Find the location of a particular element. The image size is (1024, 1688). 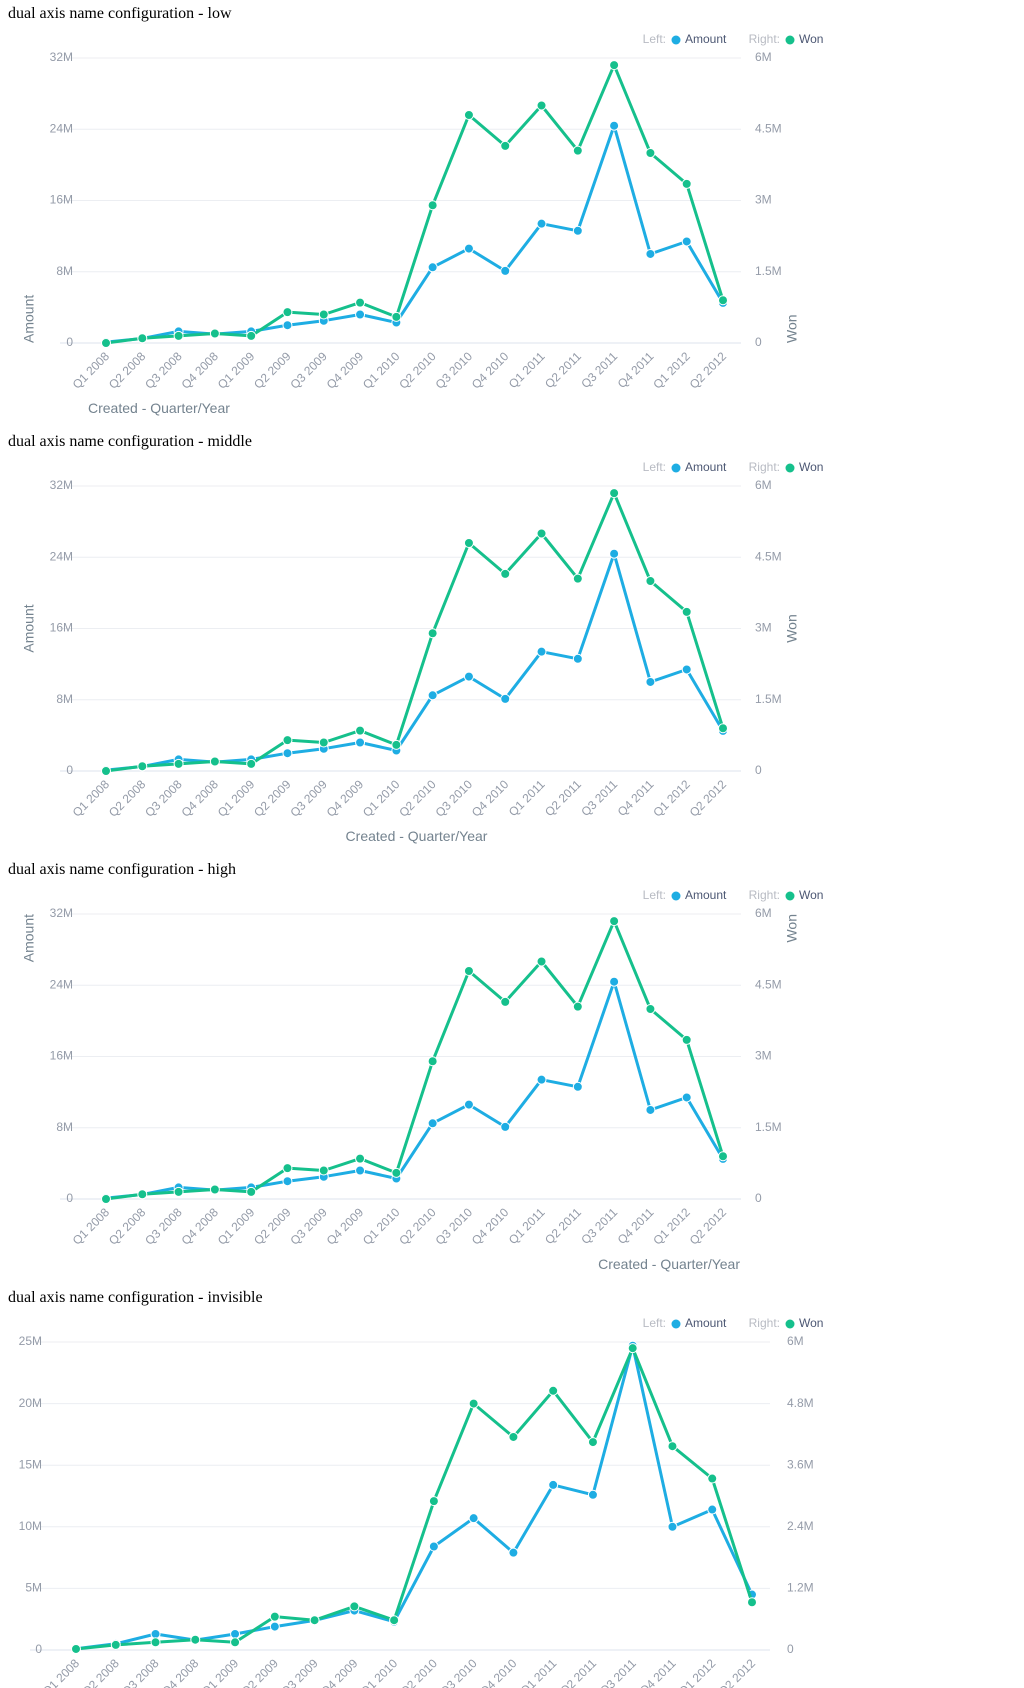

y-left-tick-label: 10M is located at coordinates (30, 1526).